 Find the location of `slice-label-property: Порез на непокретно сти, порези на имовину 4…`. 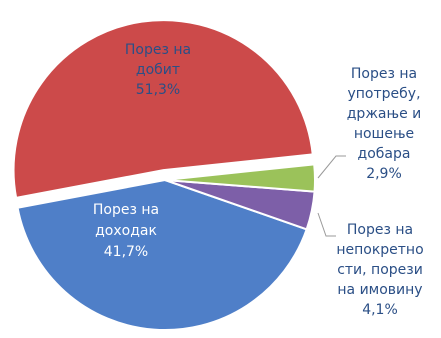

slice-label-property: Порез на непокретно сти, порези на имовину 4… is located at coordinates (379, 270).